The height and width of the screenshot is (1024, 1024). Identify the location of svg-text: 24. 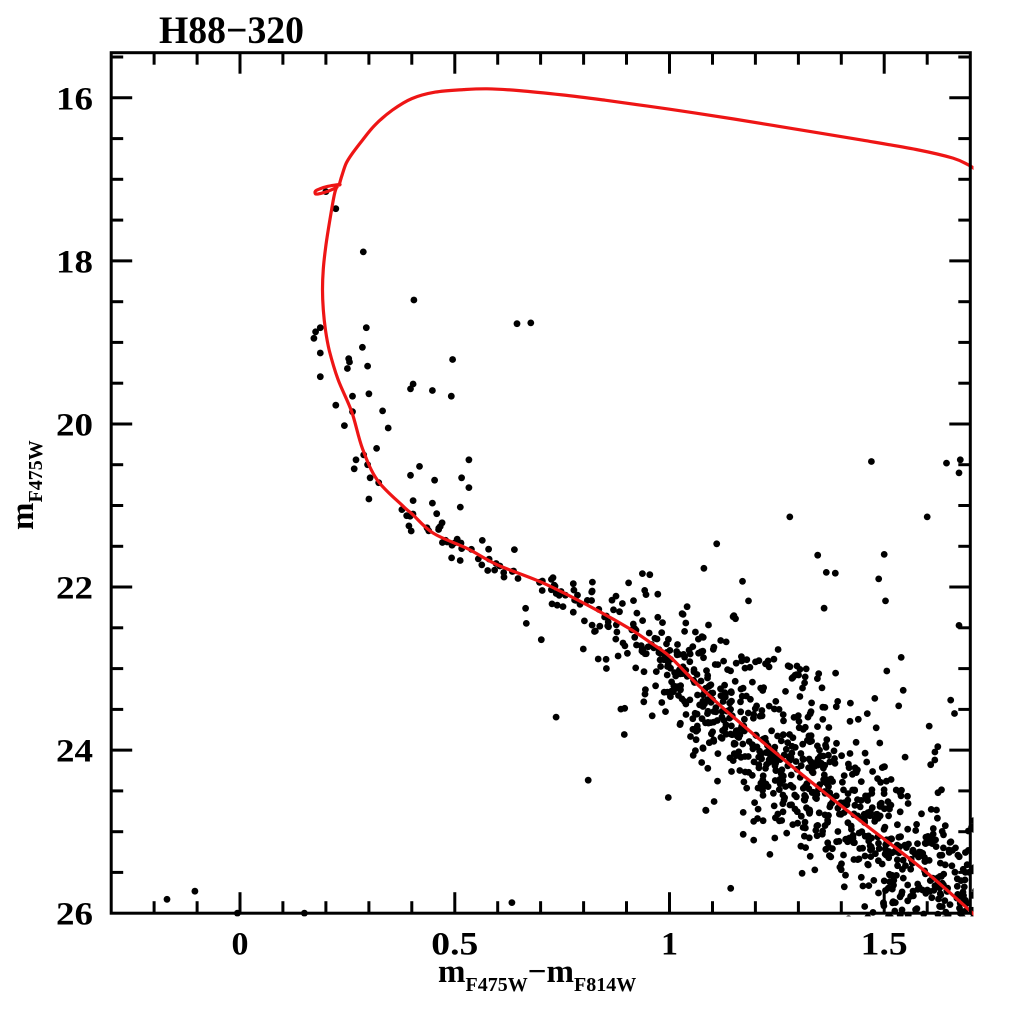
(74, 752).